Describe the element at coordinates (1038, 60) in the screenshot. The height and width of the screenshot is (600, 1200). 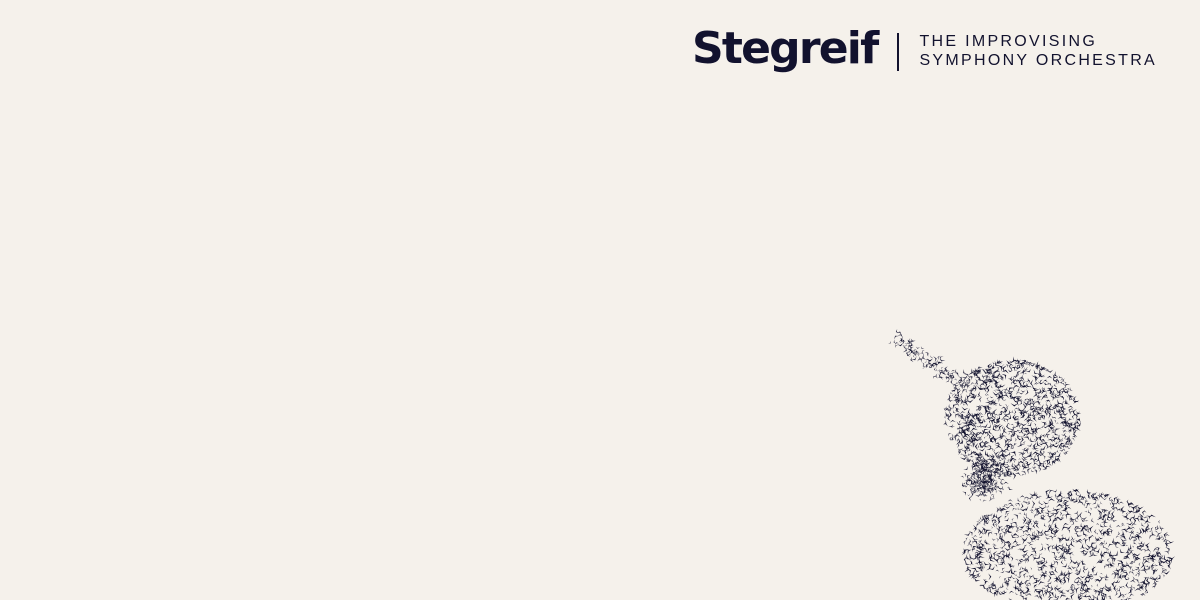
I see `tagline-line-2: SYMPHONY ORCHESTRA` at that location.